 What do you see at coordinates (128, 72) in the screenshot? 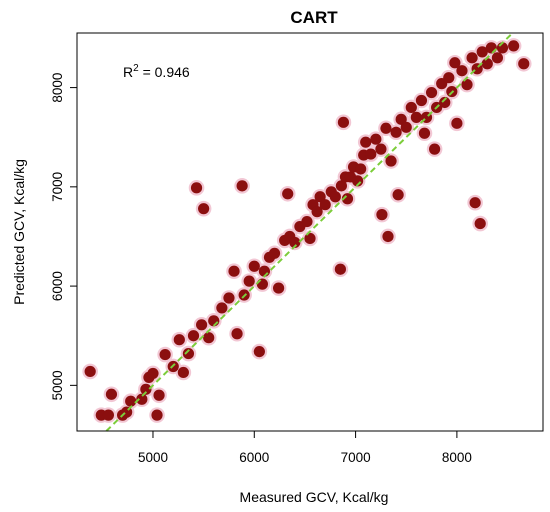
I see `r-squared-prefix: R` at bounding box center [128, 72].